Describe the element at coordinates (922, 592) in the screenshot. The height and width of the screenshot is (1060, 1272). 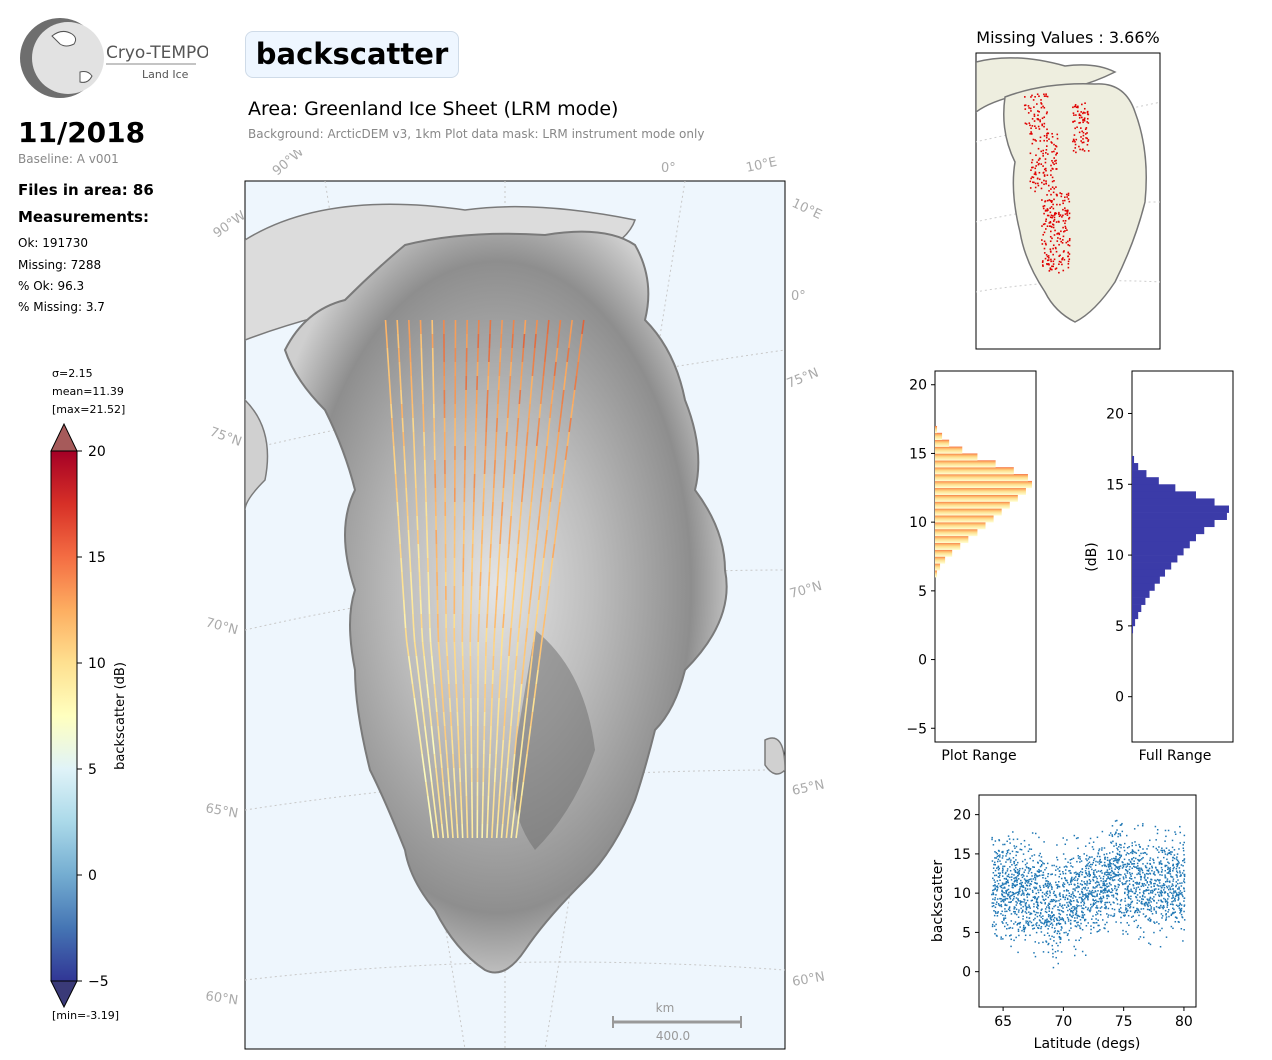
I see `y-tick-label: 5` at that location.